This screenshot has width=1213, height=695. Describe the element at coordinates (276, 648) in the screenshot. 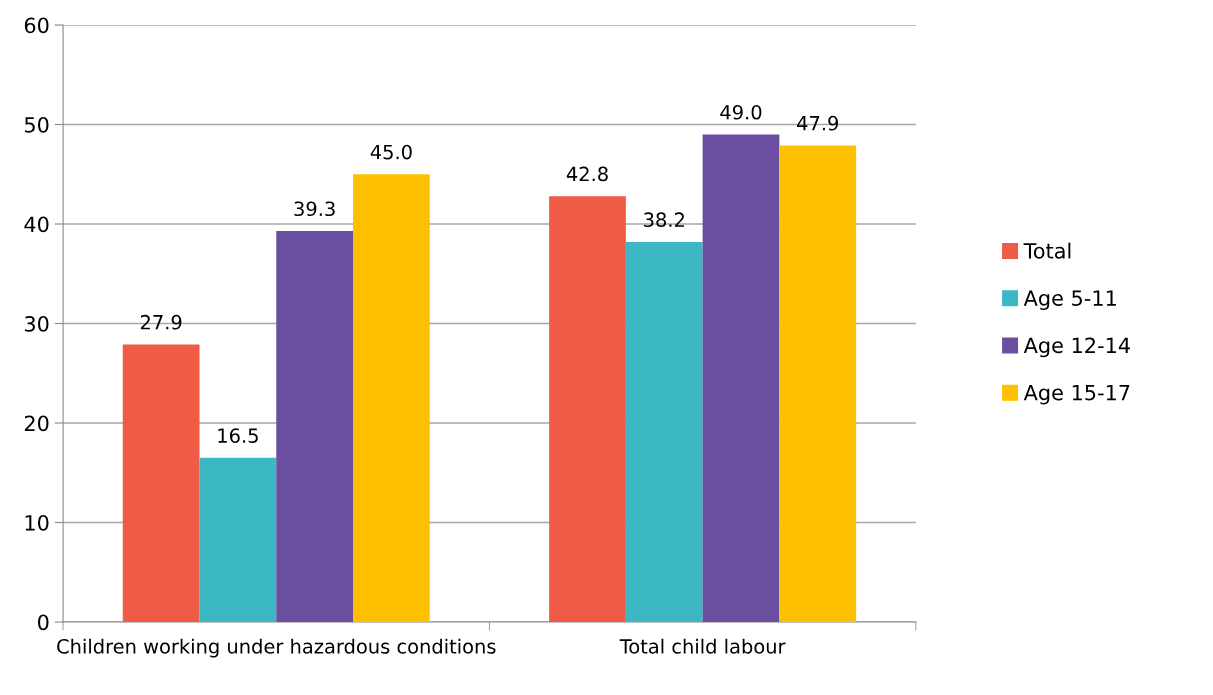

I see `x-tick-label: Children working under hazardous conditions` at that location.